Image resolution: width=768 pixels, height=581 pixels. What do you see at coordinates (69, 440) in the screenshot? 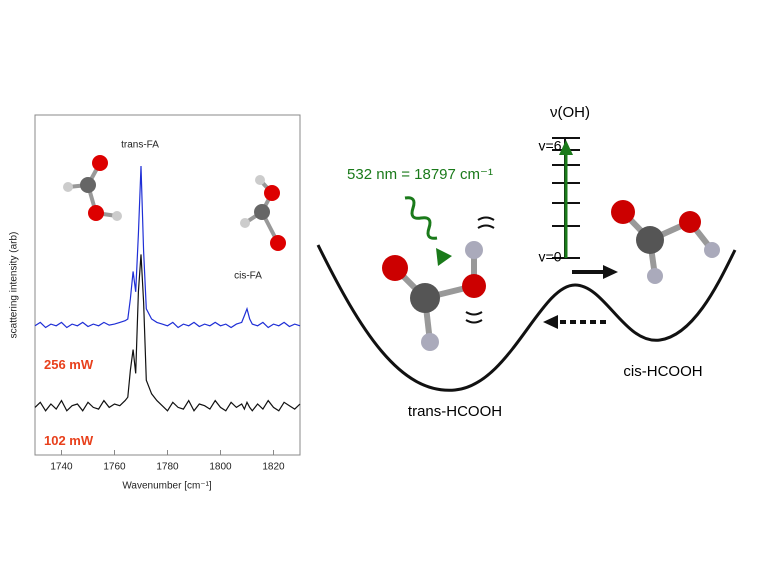
I see `series-label: 102 mW` at bounding box center [69, 440].